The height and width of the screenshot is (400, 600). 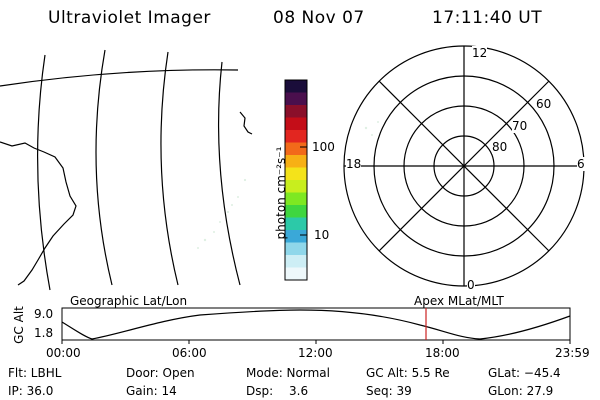 What do you see at coordinates (487, 18) in the screenshot?
I see `time-label: 17:11:40 UT` at bounding box center [487, 18].